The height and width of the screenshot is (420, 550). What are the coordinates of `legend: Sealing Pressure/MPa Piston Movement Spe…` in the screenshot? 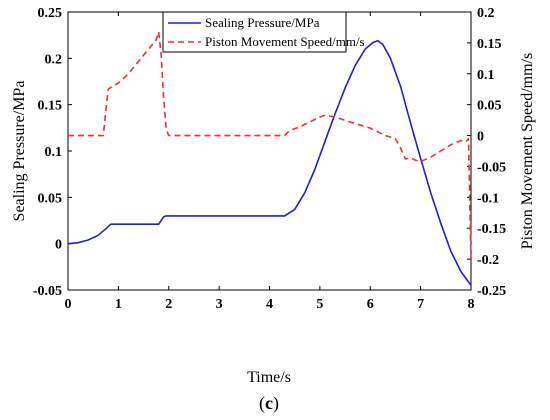 It's located at (263, 32).